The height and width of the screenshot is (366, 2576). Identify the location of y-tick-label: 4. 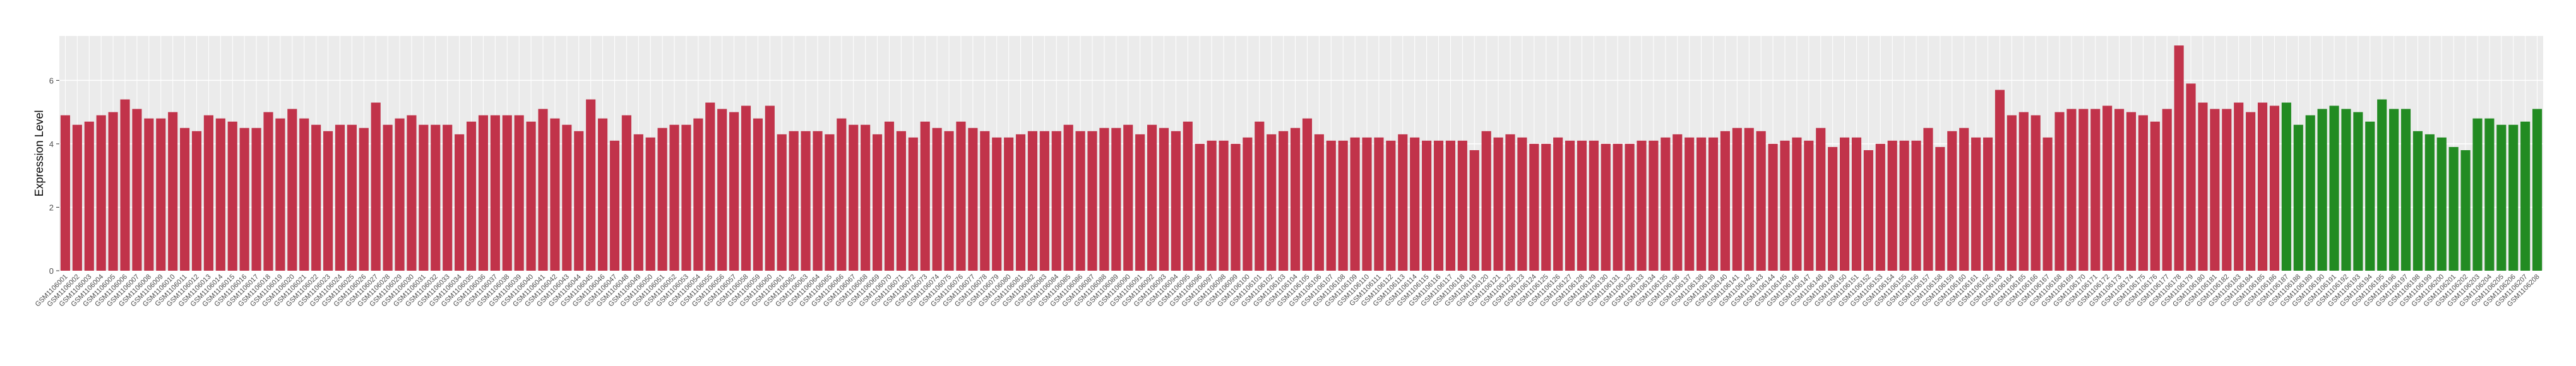
(51, 144).